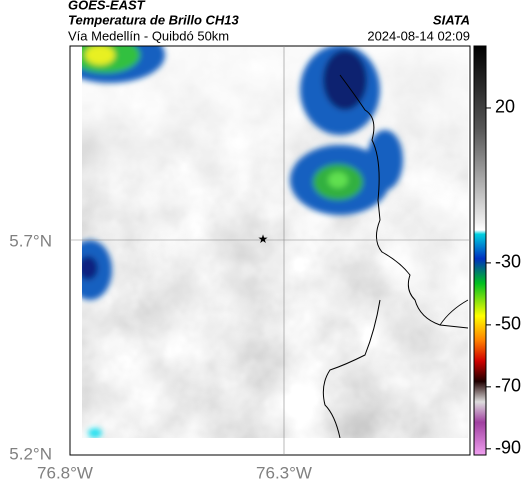 This screenshot has width=526, height=491. I want to click on lat-label: 5.2°N, so click(30, 453).